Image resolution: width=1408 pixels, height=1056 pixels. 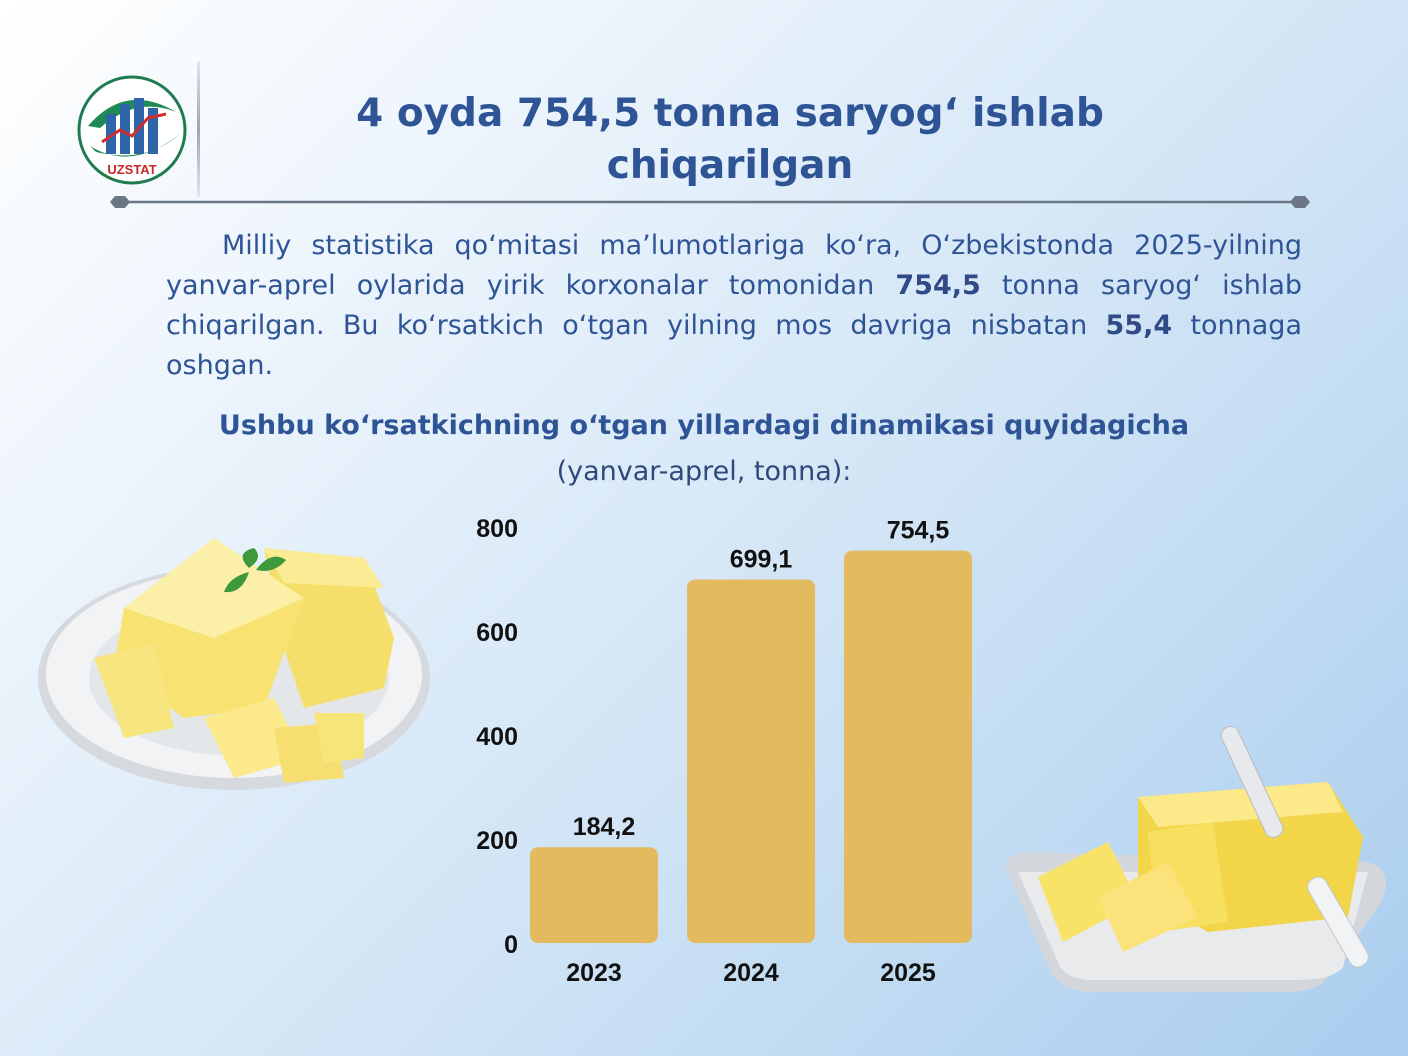 What do you see at coordinates (198, 129) in the screenshot?
I see `header-separator` at bounding box center [198, 129].